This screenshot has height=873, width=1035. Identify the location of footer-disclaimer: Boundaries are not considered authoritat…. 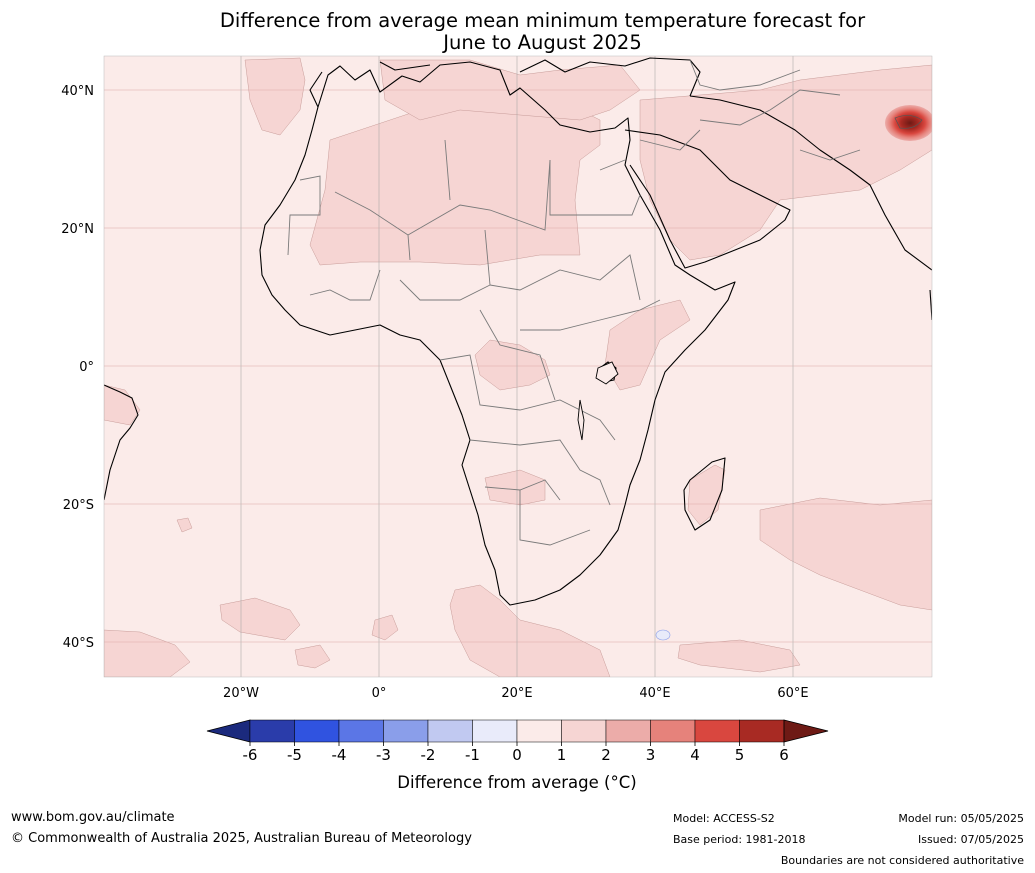
(902, 860).